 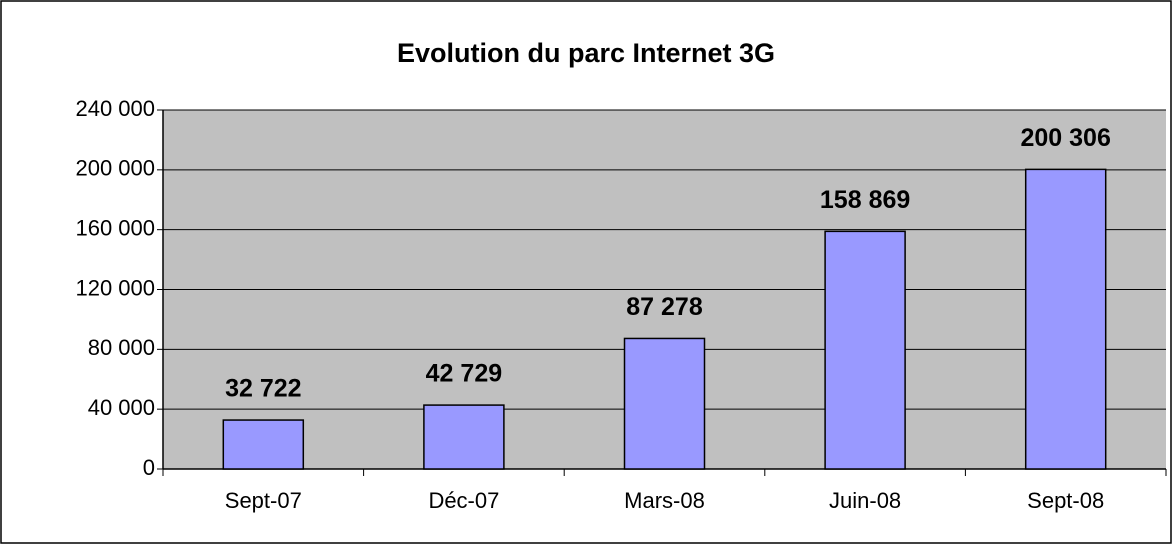 I want to click on y-tick-label: 40 000, so click(x=121, y=407).